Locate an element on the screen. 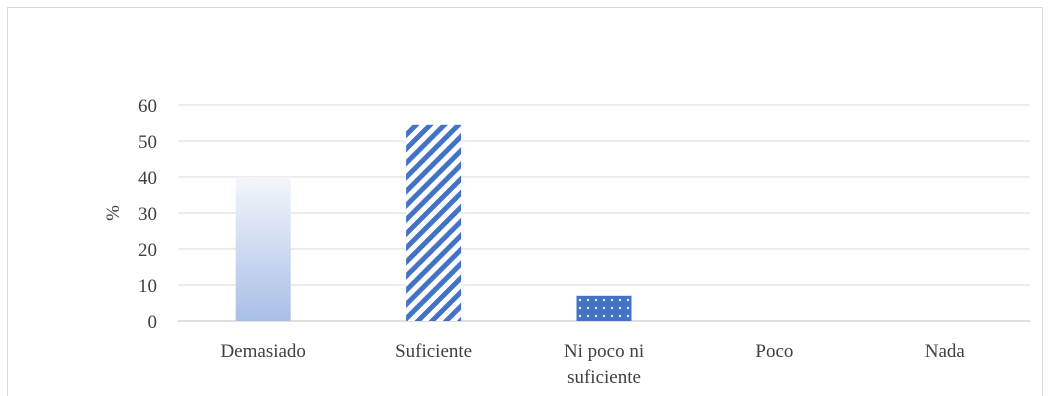 The image size is (1050, 396). x-category-label: Poco is located at coordinates (774, 351).